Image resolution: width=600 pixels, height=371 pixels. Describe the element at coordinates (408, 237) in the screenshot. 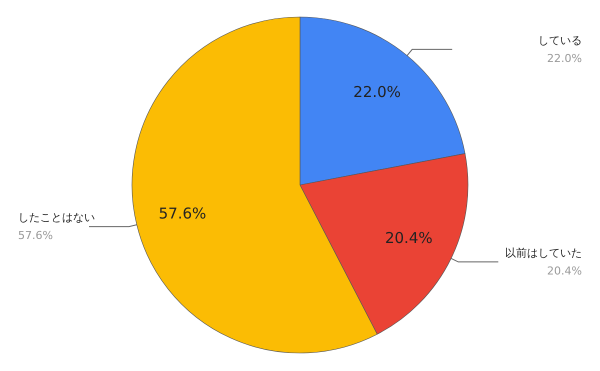

I see `text: 20.4%` at that location.